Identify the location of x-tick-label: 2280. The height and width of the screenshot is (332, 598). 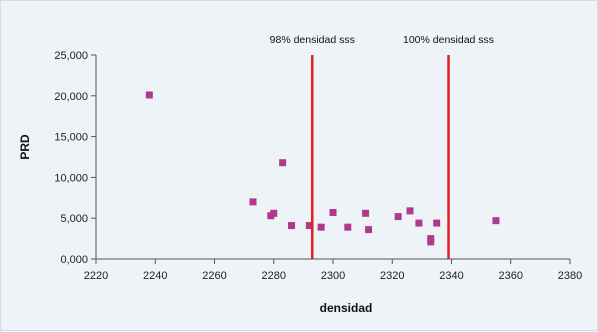
(274, 276).